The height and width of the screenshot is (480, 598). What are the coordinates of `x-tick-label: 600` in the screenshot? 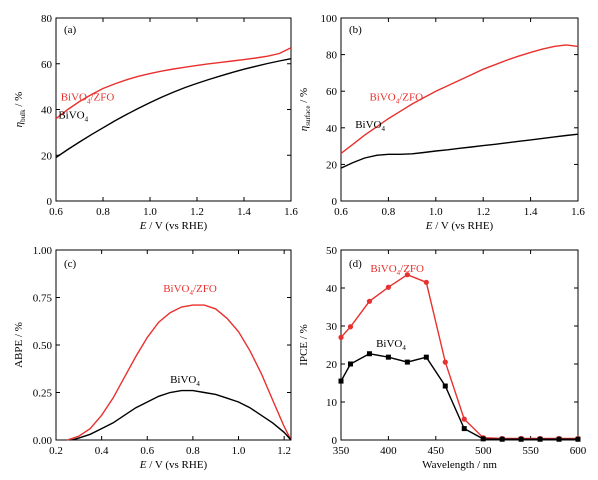 It's located at (578, 451).